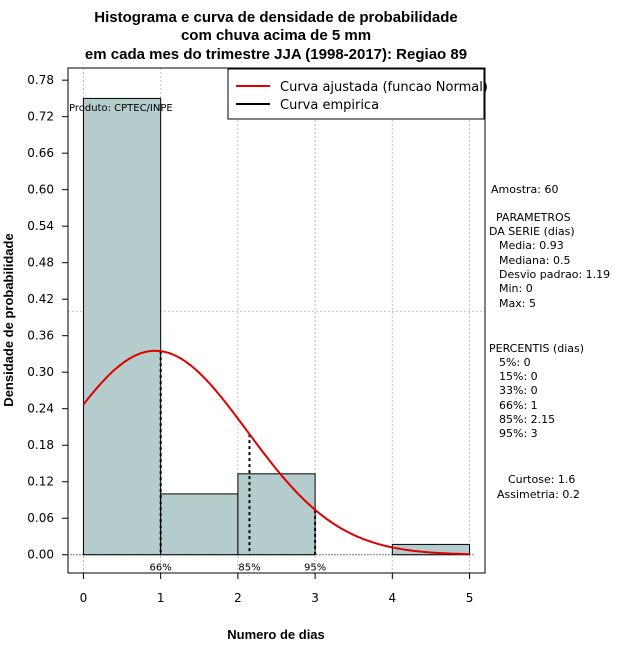  Describe the element at coordinates (554, 274) in the screenshot. I see `param-desvio: Desvio padrao: 1.19` at that location.